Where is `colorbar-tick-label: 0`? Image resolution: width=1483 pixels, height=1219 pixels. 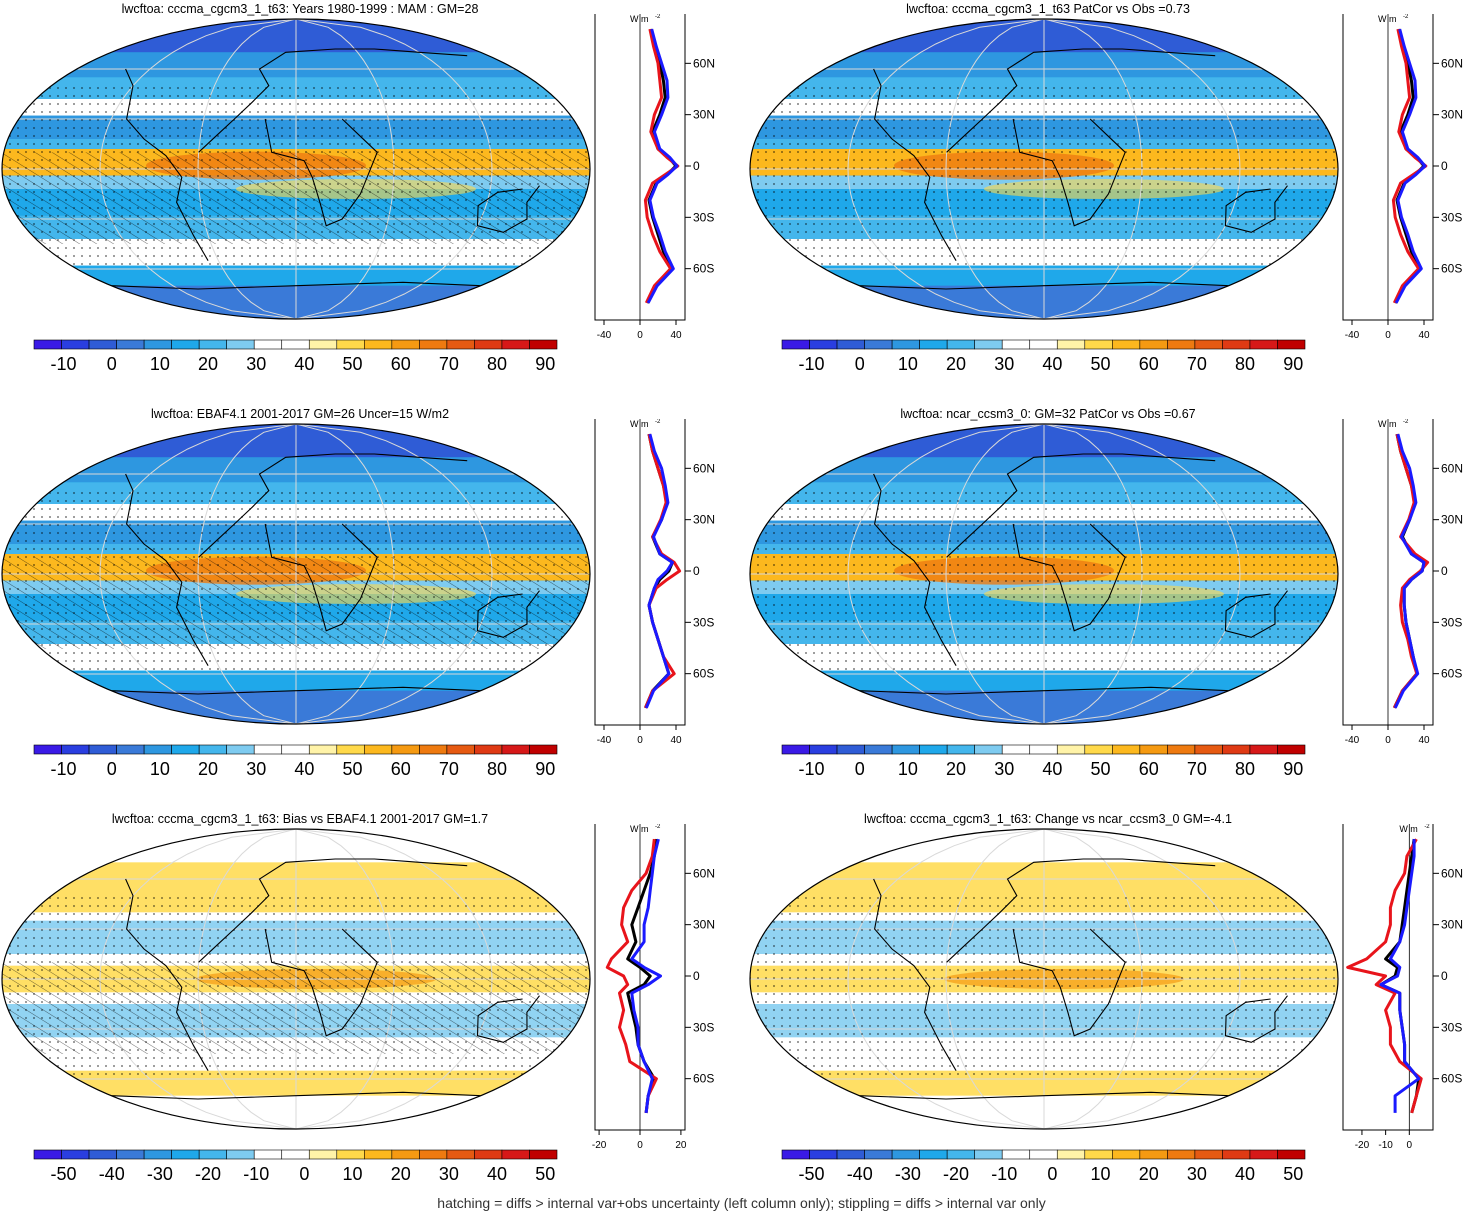 colorbar-tick-label: 0 is located at coordinates (860, 769).